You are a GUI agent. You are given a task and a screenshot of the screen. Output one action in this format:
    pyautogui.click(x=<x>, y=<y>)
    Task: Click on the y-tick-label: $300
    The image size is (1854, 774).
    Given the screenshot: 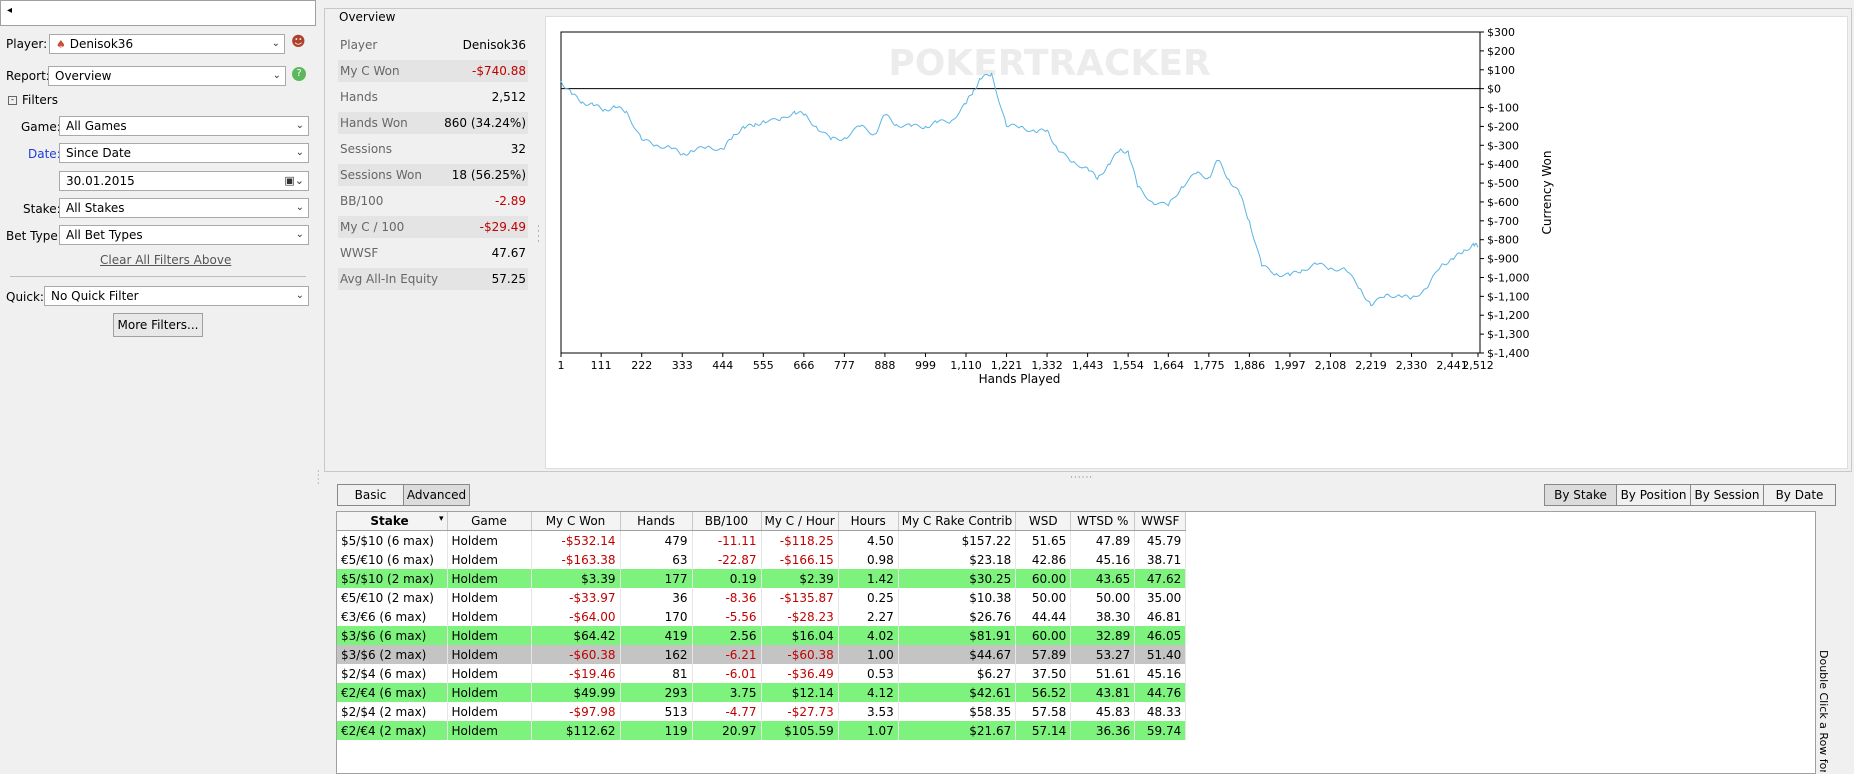 What is the action you would take?
    pyautogui.click(x=1501, y=32)
    